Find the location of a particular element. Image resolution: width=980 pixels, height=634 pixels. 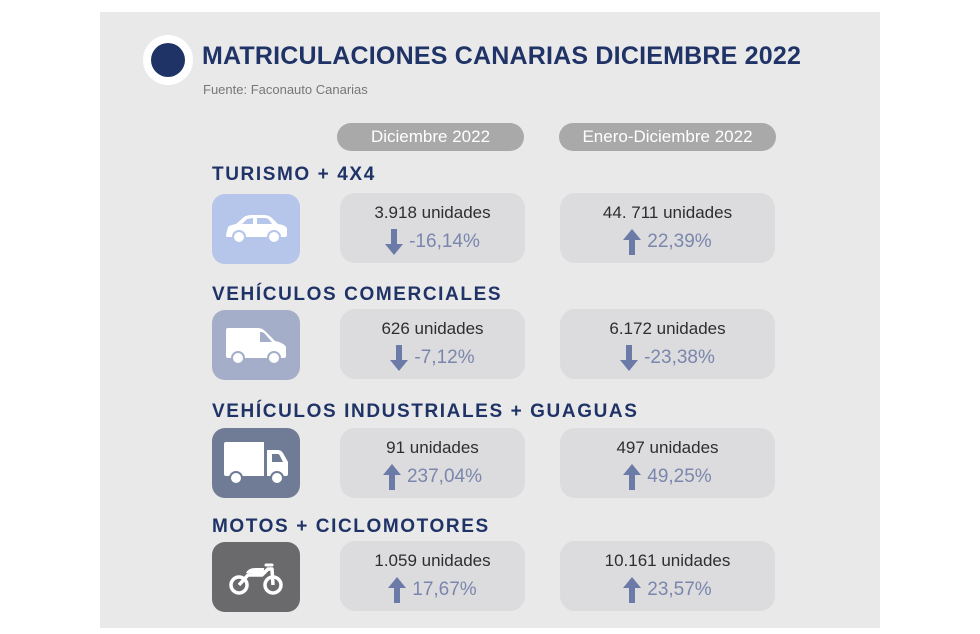

stat-motos-year: 10.161 unidades 23,57% is located at coordinates (667, 576).